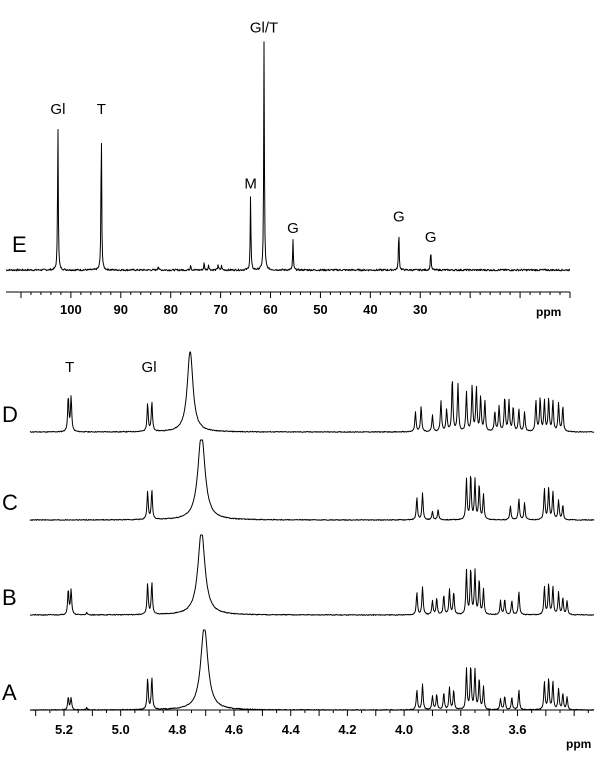 This screenshot has height=757, width=600. What do you see at coordinates (149, 367) in the screenshot?
I see `h1-peak-label-1: Gl` at bounding box center [149, 367].